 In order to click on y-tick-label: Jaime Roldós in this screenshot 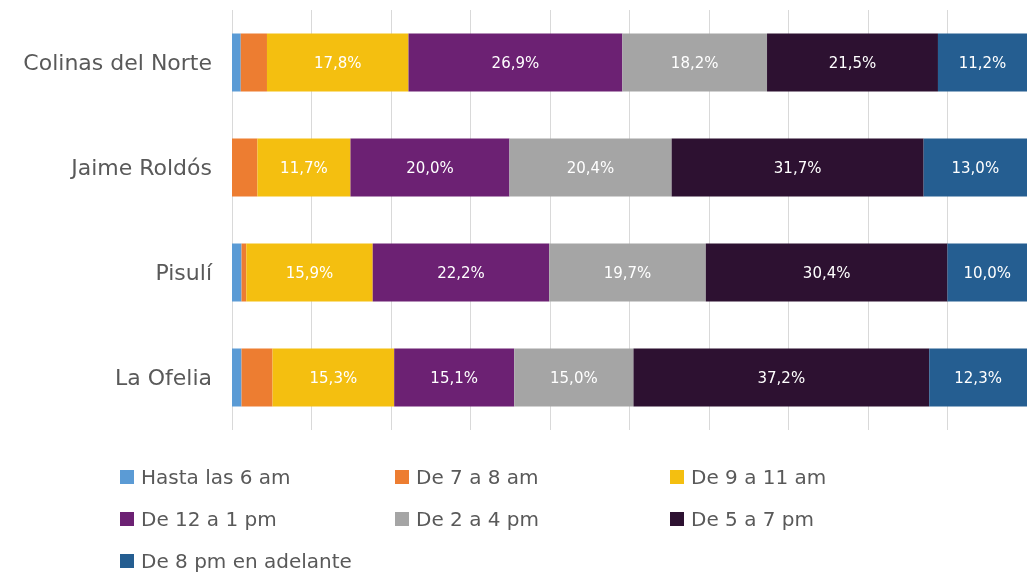, I will do `click(140, 167)`.